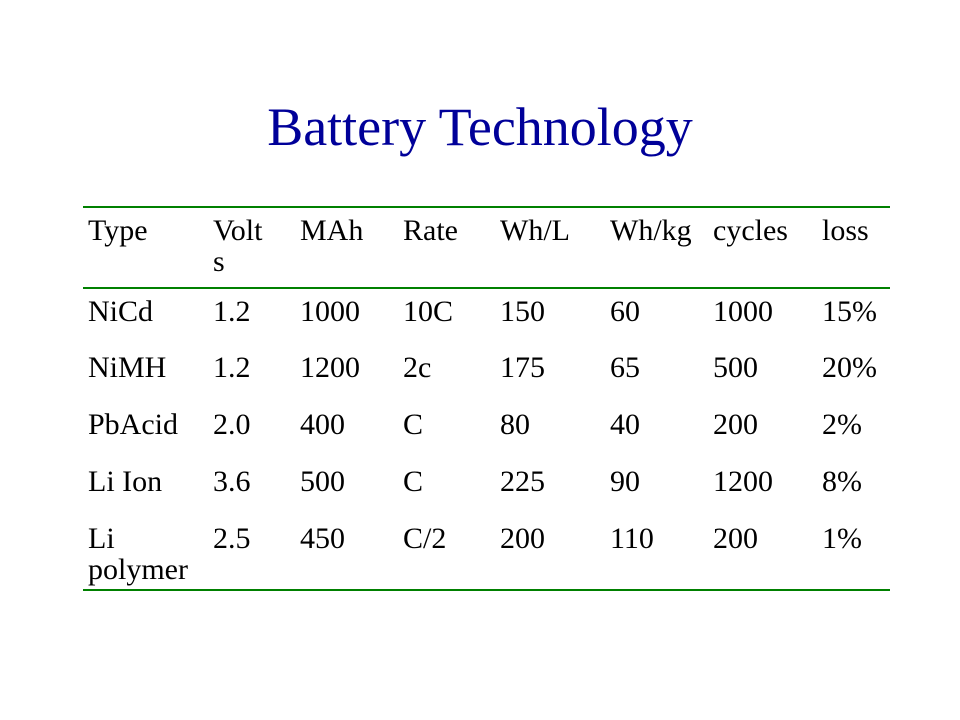 This screenshot has height=720, width=960. What do you see at coordinates (127, 367) in the screenshot?
I see `table-cell: NiMH` at bounding box center [127, 367].